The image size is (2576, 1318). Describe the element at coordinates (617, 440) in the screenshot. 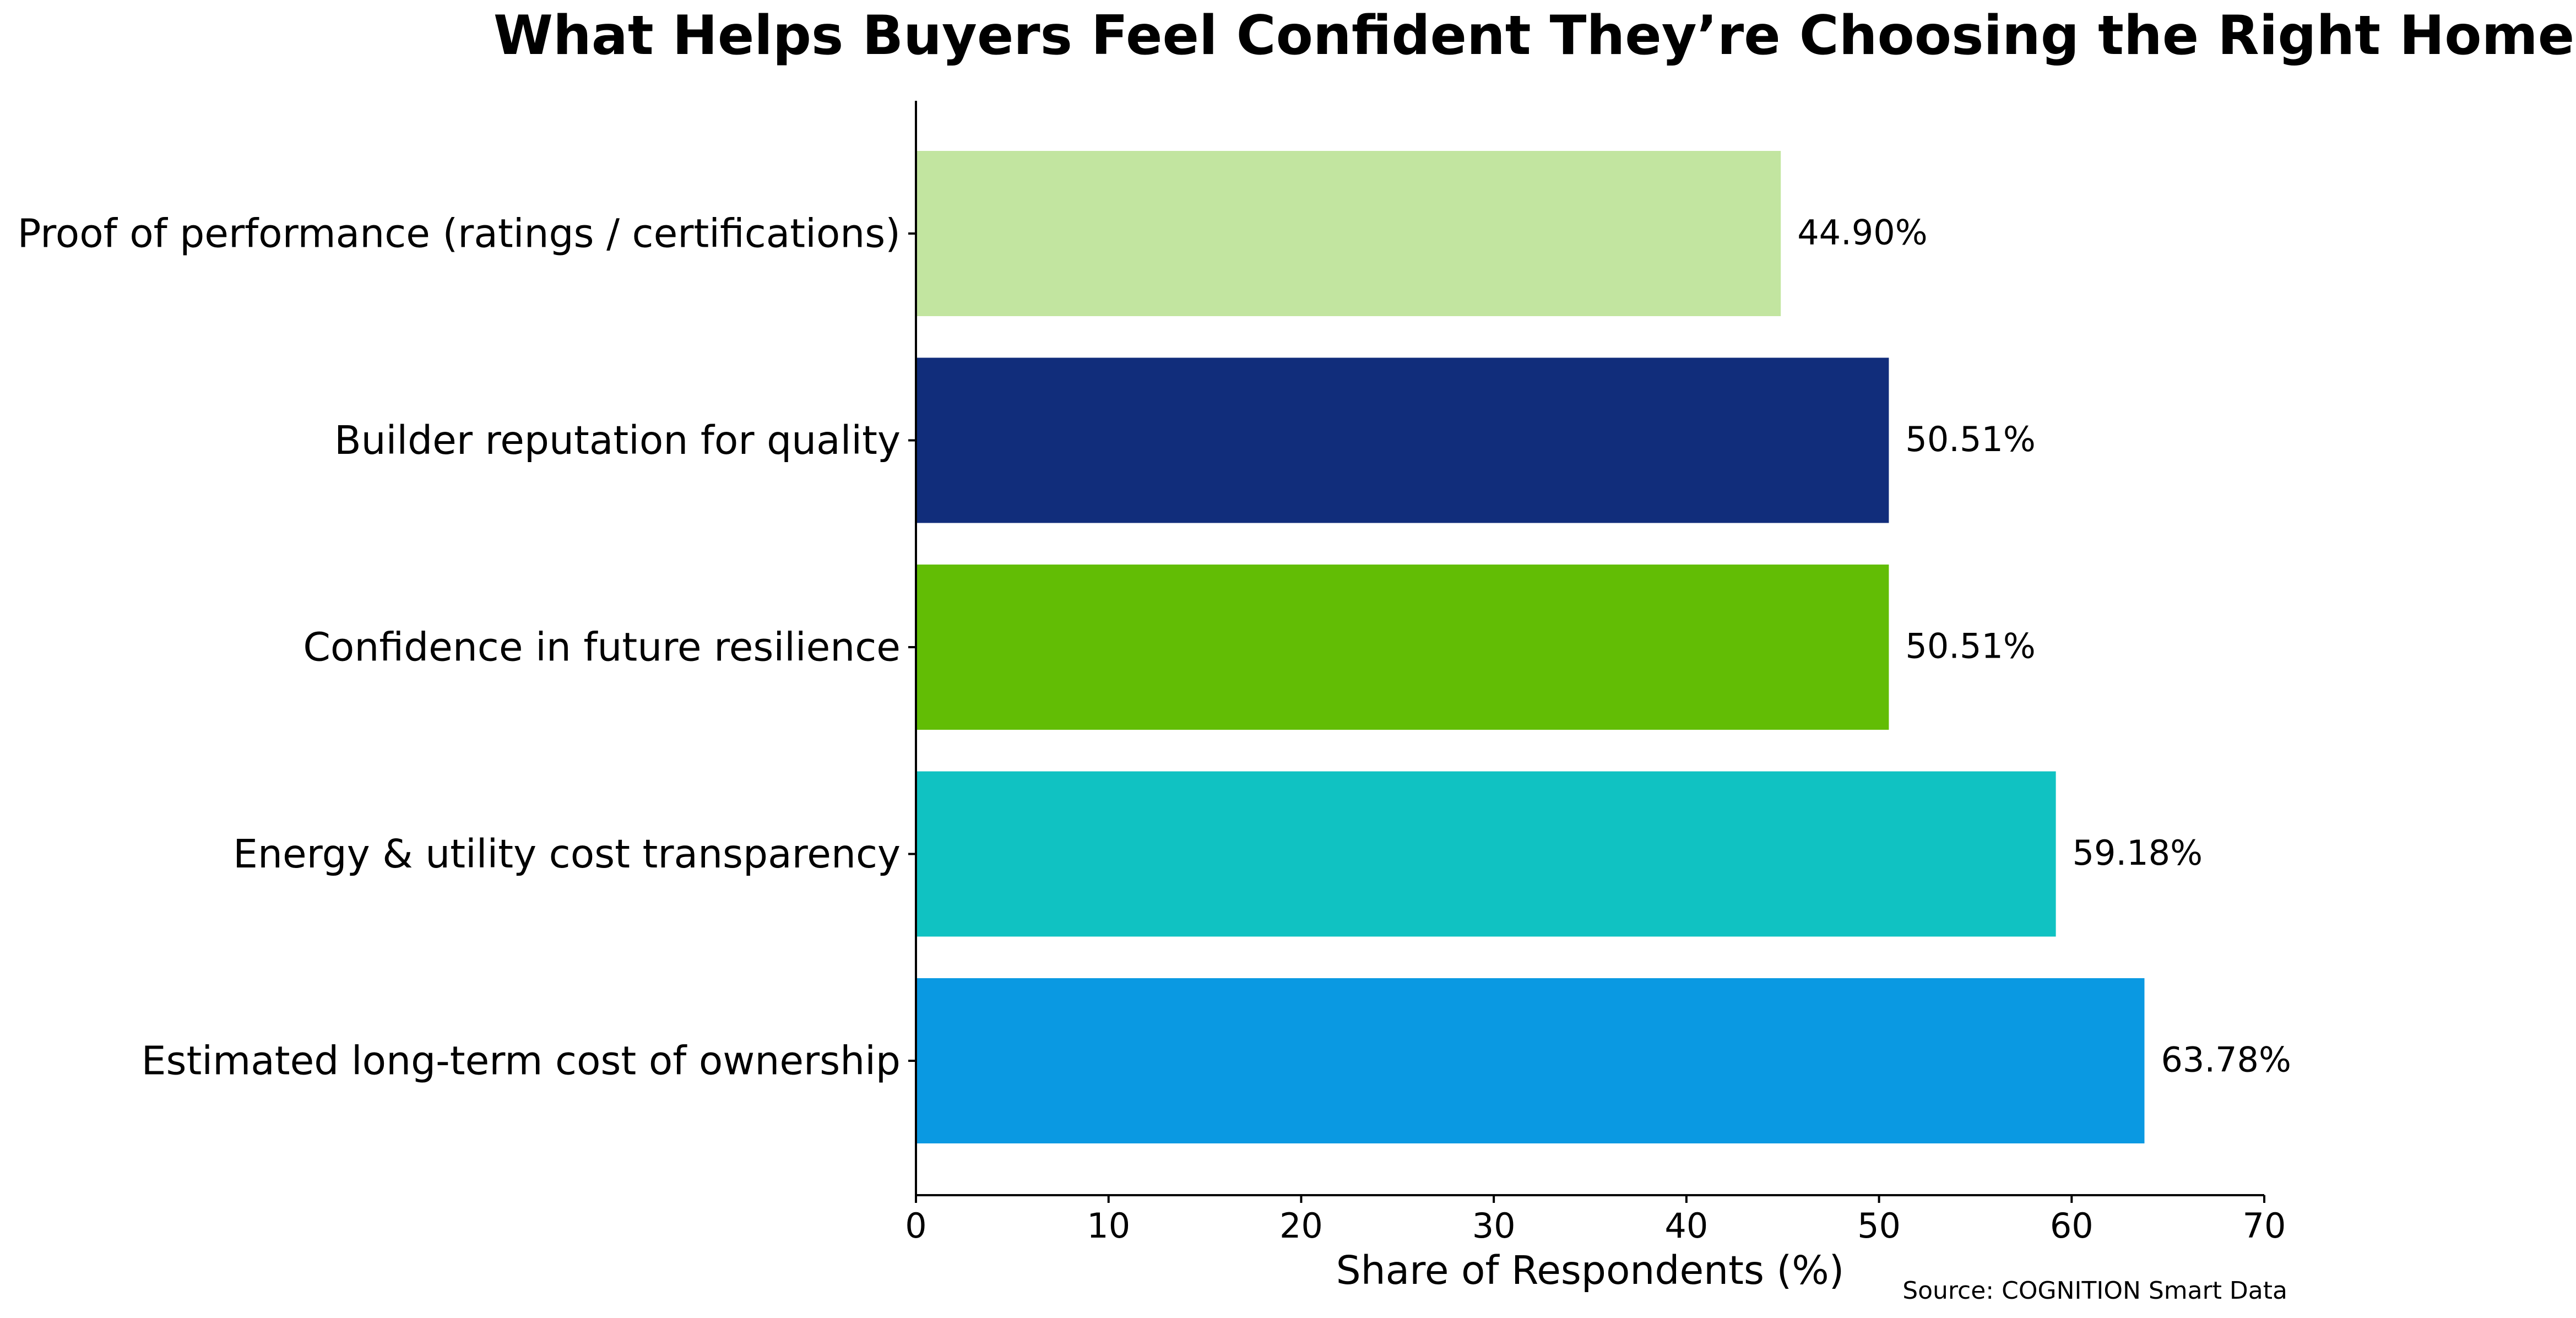

I see `category-label: Builder reputation for quality` at that location.